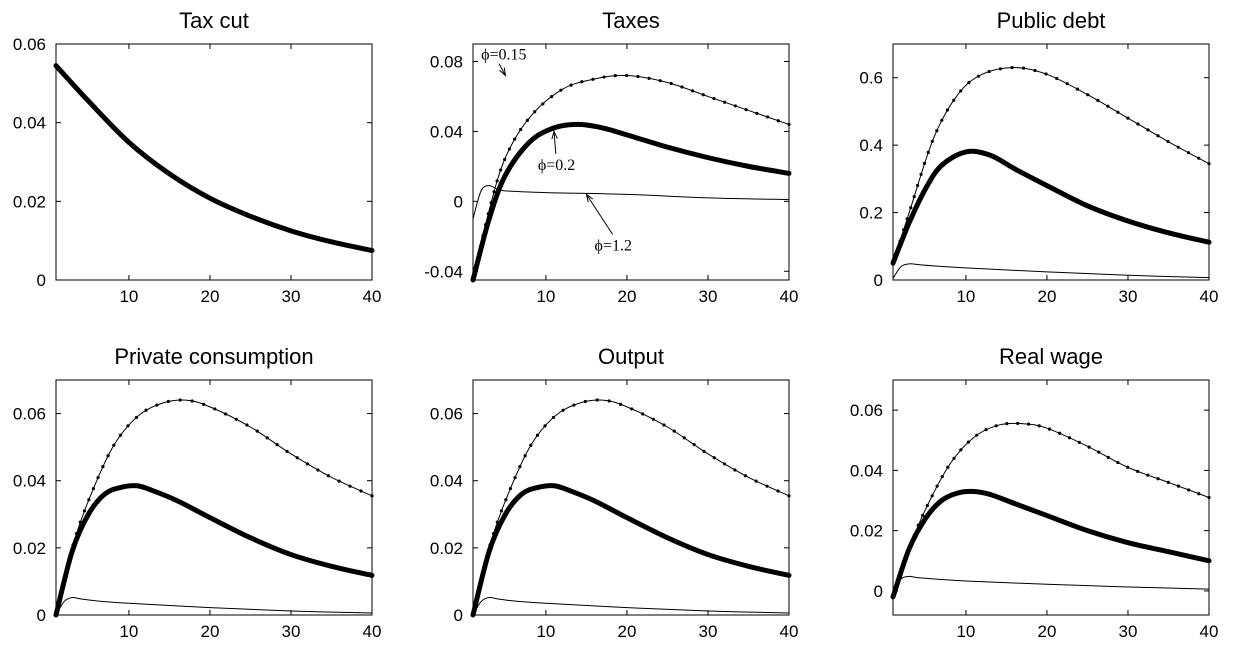  I want to click on series-line-thin, so click(631, 202).